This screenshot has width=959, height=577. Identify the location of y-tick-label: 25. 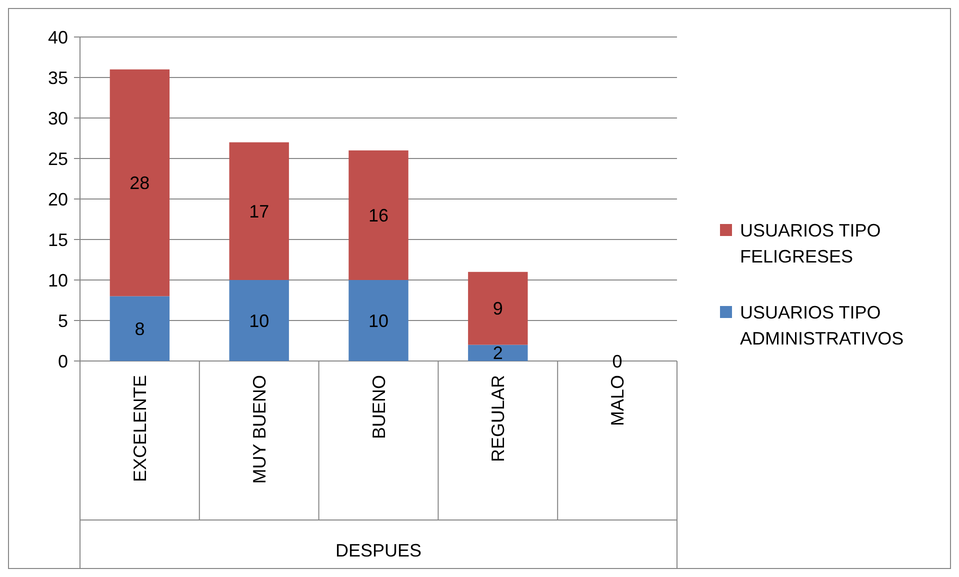
(58, 158).